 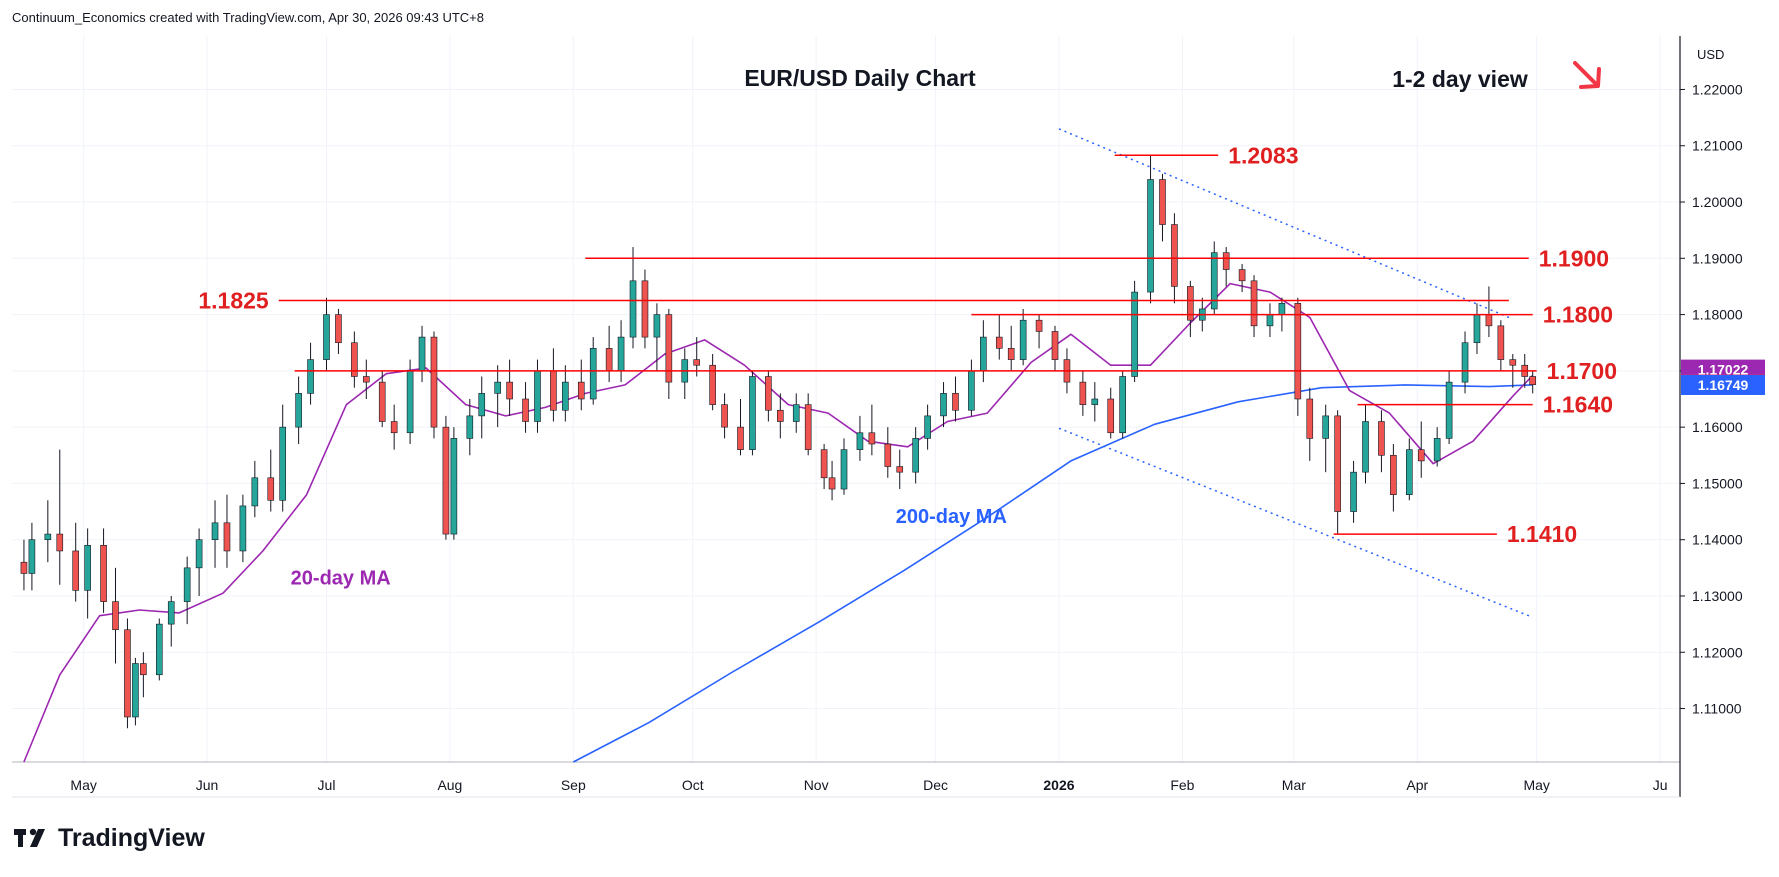 What do you see at coordinates (1587, 75) in the screenshot?
I see `arrow-down-right-icon` at bounding box center [1587, 75].